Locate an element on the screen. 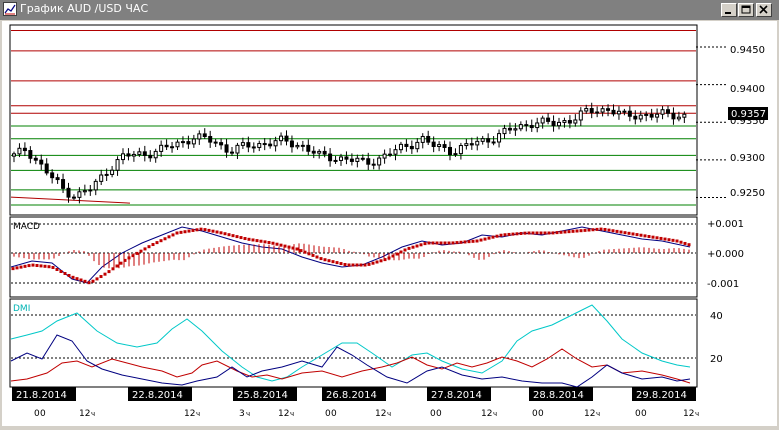 This screenshot has height=430, width=779. minimize-icon is located at coordinates (728, 13).